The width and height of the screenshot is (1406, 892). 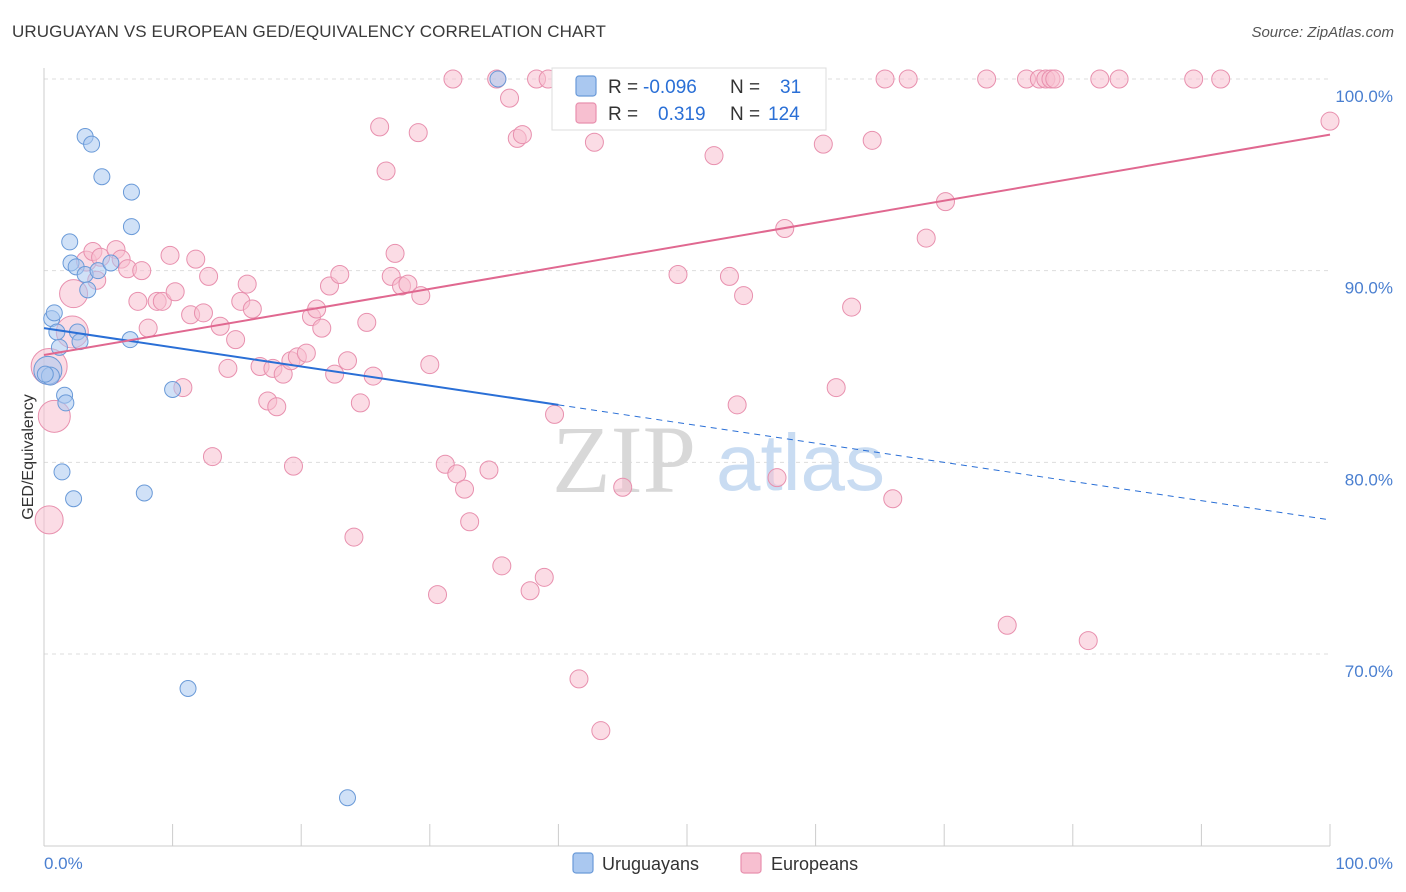 I want to click on legend-swatch-europeans, so click(x=586, y=113).